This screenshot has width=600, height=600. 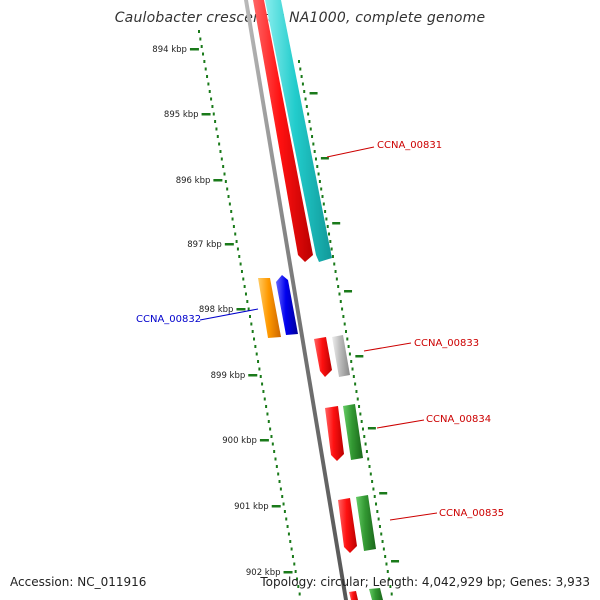 I want to click on ruler-tick-label: 900 kbp, so click(x=239, y=441).